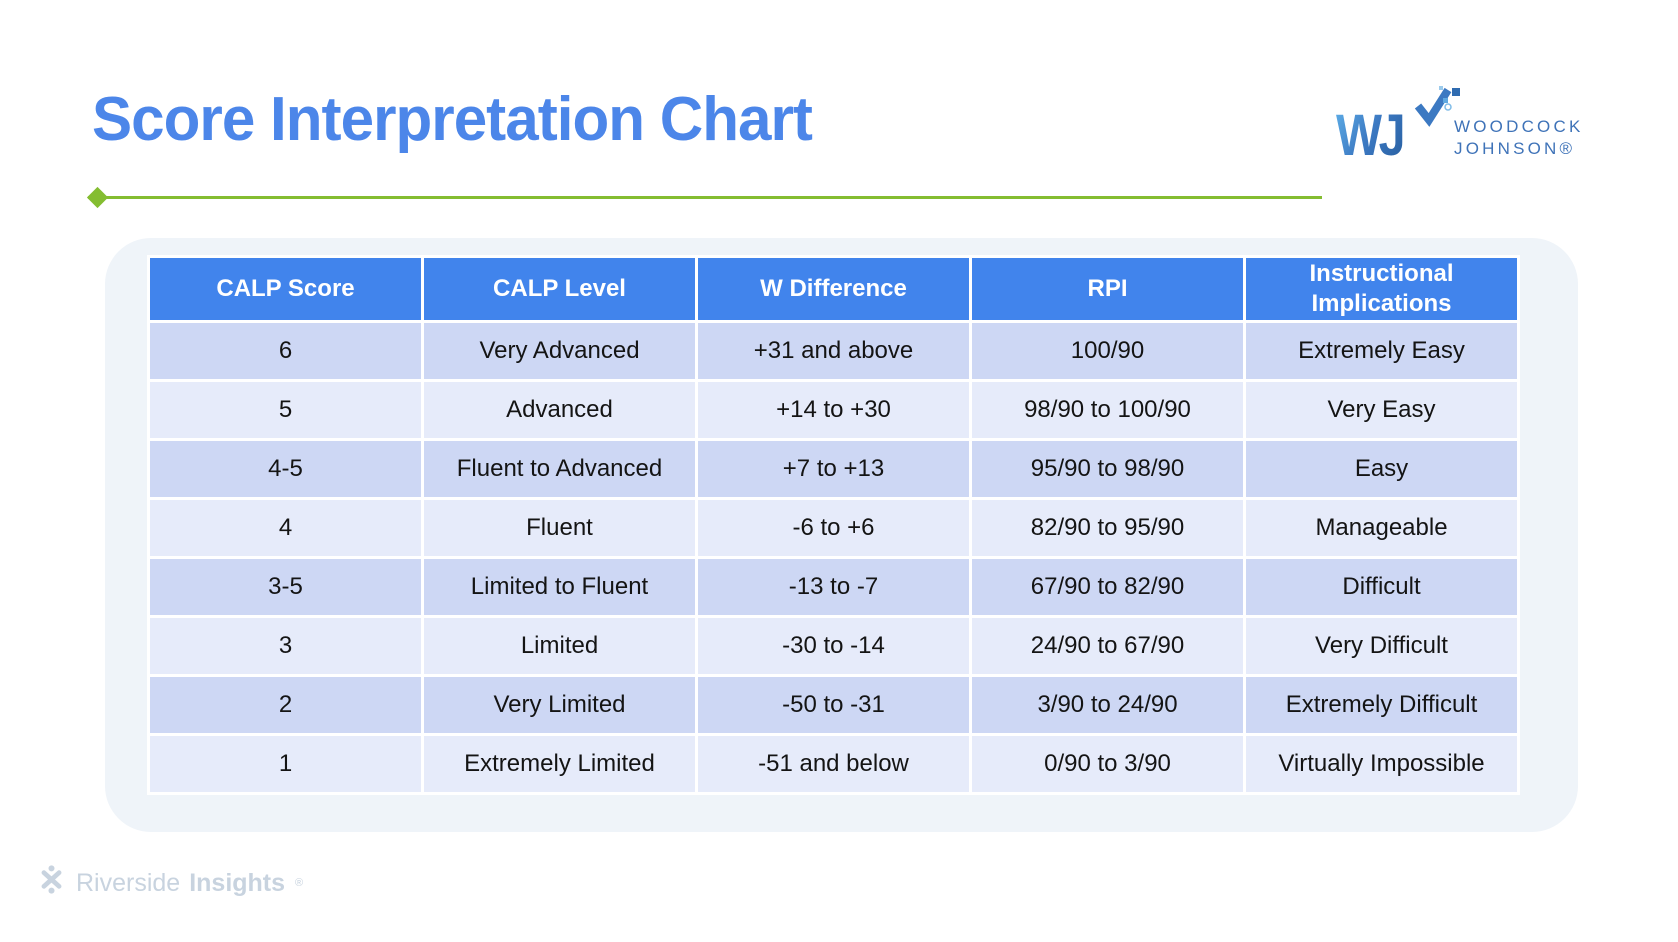 Image resolution: width=1678 pixels, height=942 pixels. Describe the element at coordinates (285, 469) in the screenshot. I see `cell-calp-score: 4-5` at that location.